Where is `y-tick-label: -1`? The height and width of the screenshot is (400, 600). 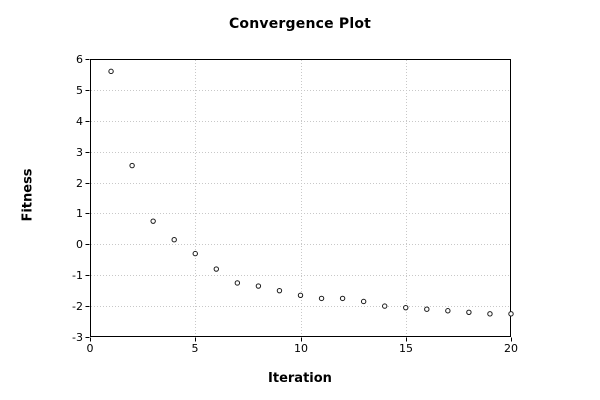 y-tick-label: -1 is located at coordinates (77, 275).